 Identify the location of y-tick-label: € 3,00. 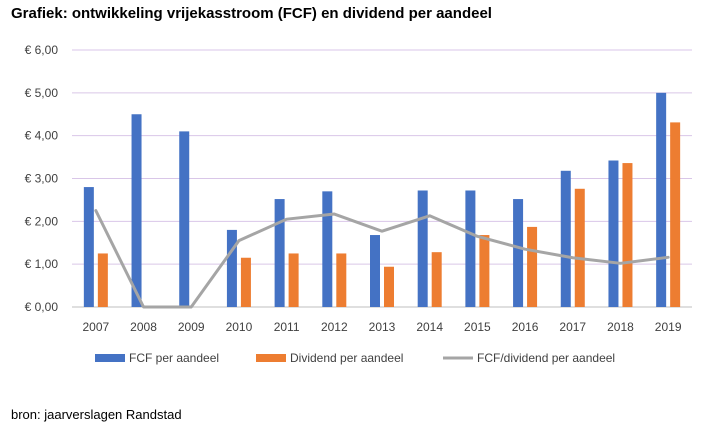
(42, 179).